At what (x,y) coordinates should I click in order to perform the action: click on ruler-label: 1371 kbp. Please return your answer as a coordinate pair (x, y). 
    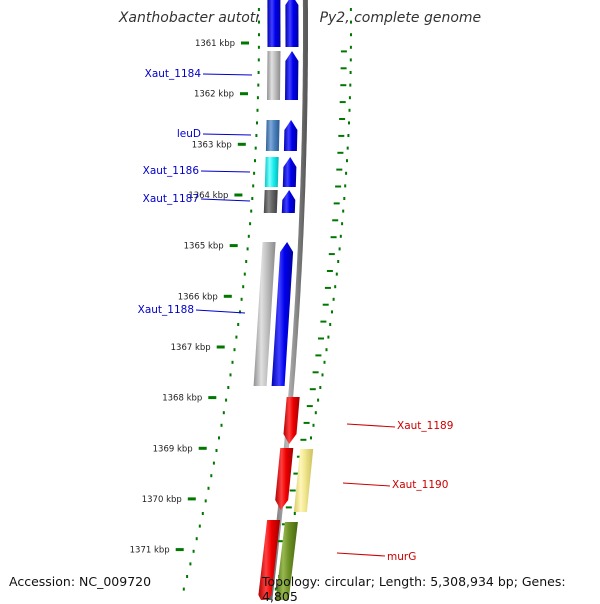
    Looking at the image, I should click on (150, 551).